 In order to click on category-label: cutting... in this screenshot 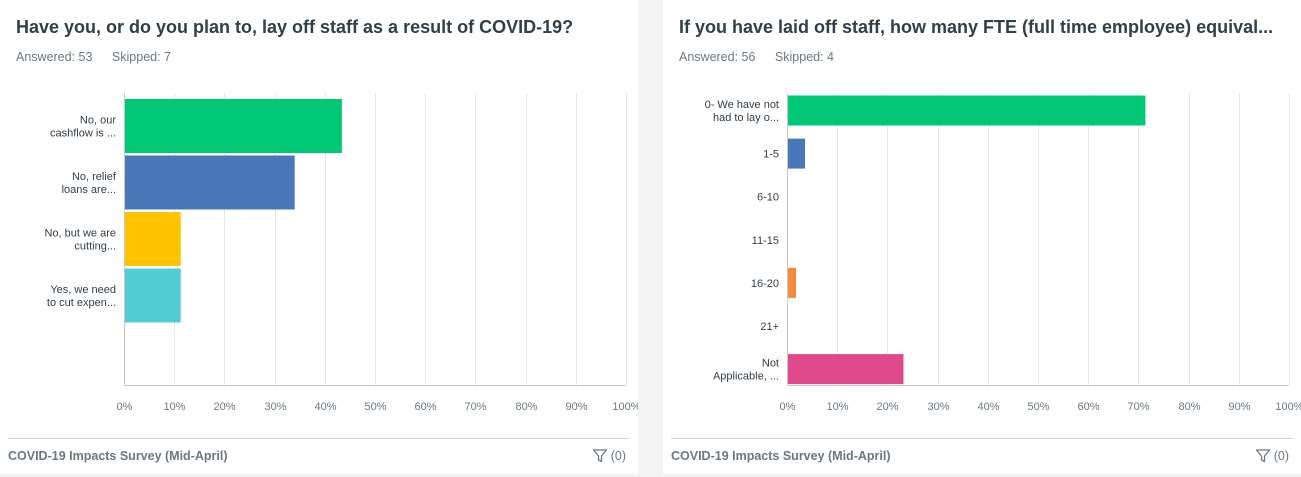, I will do `click(95, 247)`.